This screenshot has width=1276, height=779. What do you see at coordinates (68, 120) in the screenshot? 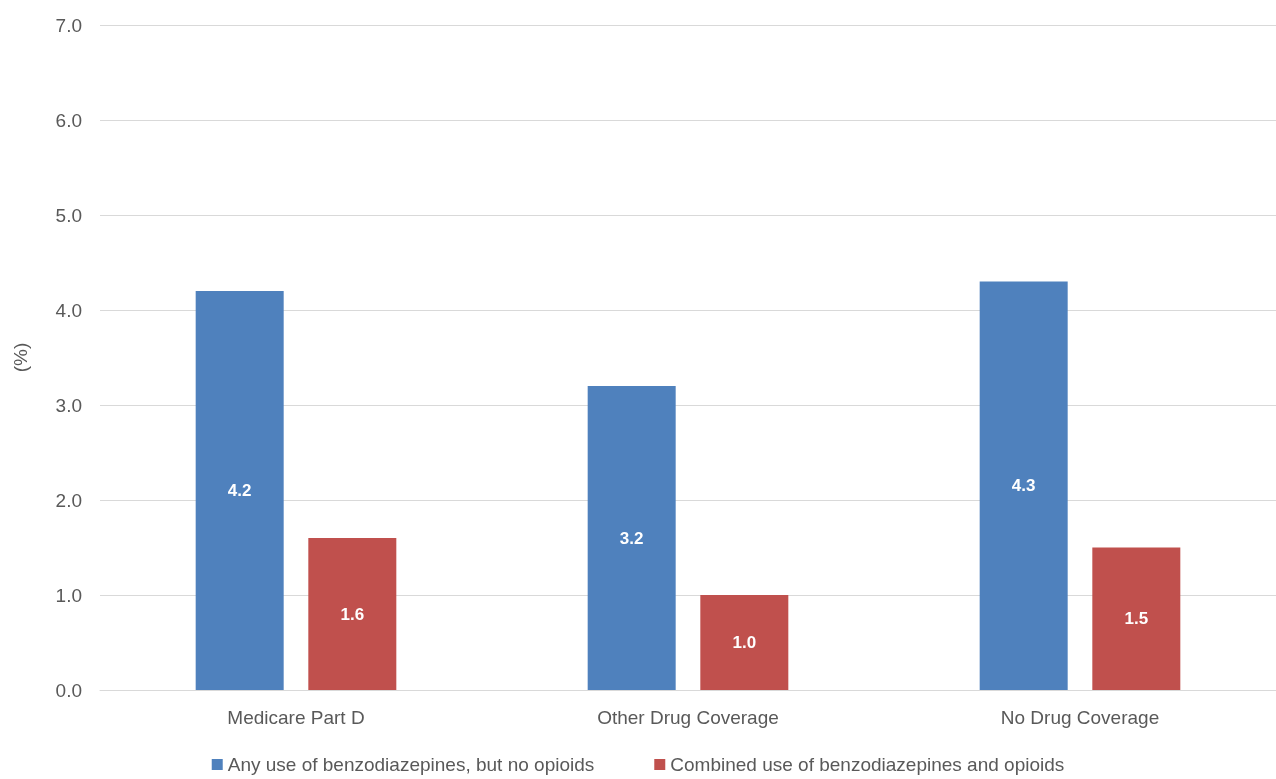
I see `y-tick-label: 6.0` at bounding box center [68, 120].